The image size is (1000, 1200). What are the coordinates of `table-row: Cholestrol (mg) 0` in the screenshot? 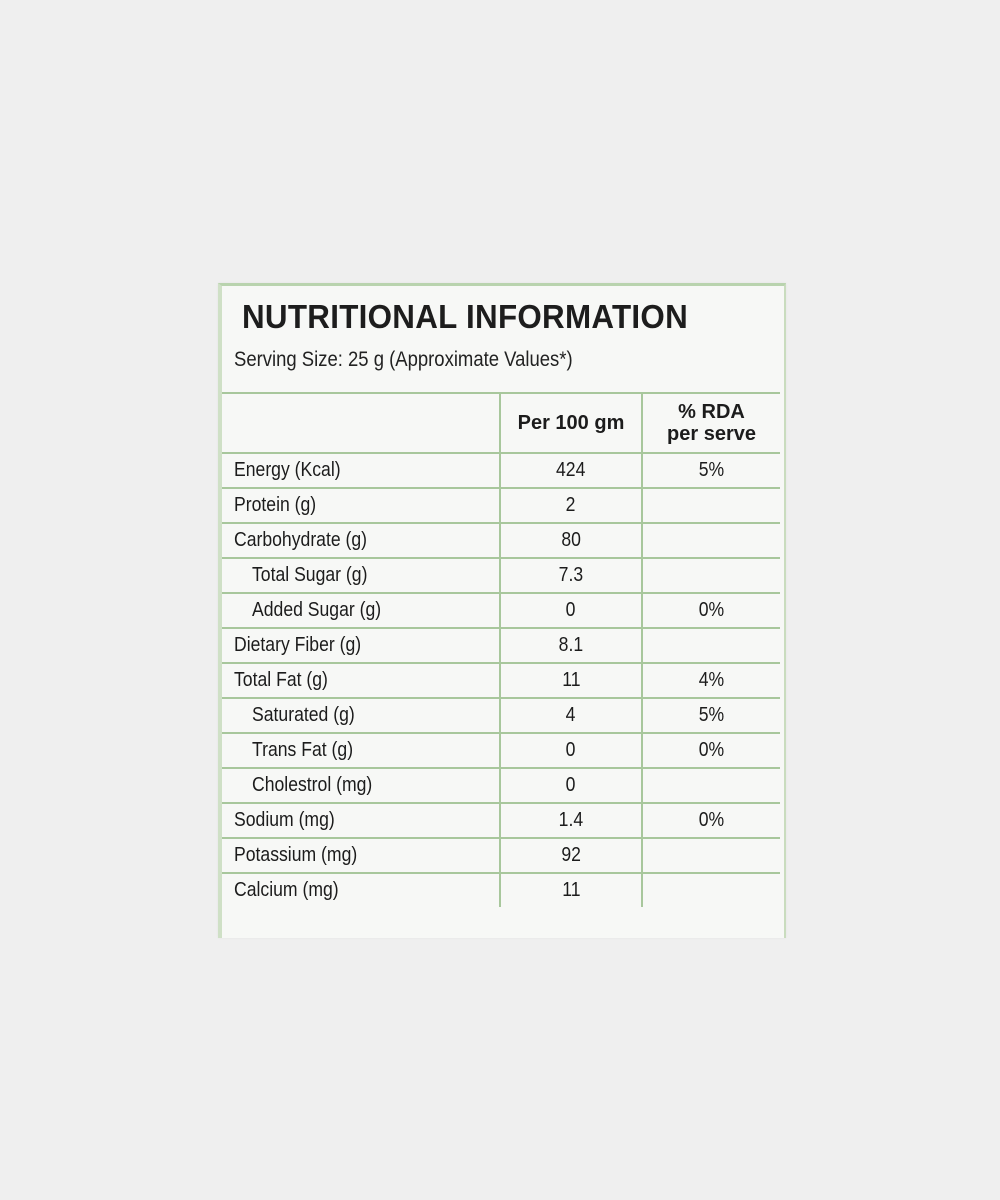 It's located at (501, 785).